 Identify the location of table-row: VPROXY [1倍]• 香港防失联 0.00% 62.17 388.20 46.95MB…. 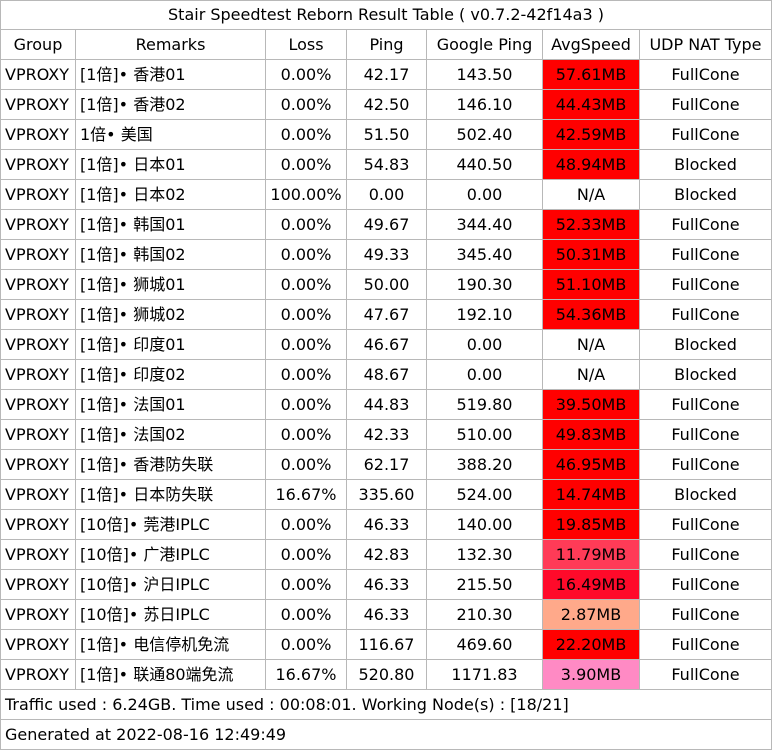
(386, 464).